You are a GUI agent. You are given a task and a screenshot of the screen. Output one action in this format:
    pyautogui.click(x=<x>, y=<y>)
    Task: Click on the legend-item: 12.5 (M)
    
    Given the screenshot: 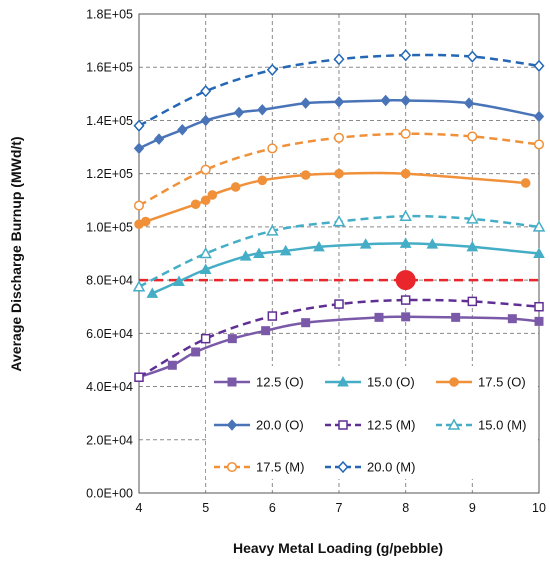 What is the action you would take?
    pyautogui.click(x=370, y=425)
    